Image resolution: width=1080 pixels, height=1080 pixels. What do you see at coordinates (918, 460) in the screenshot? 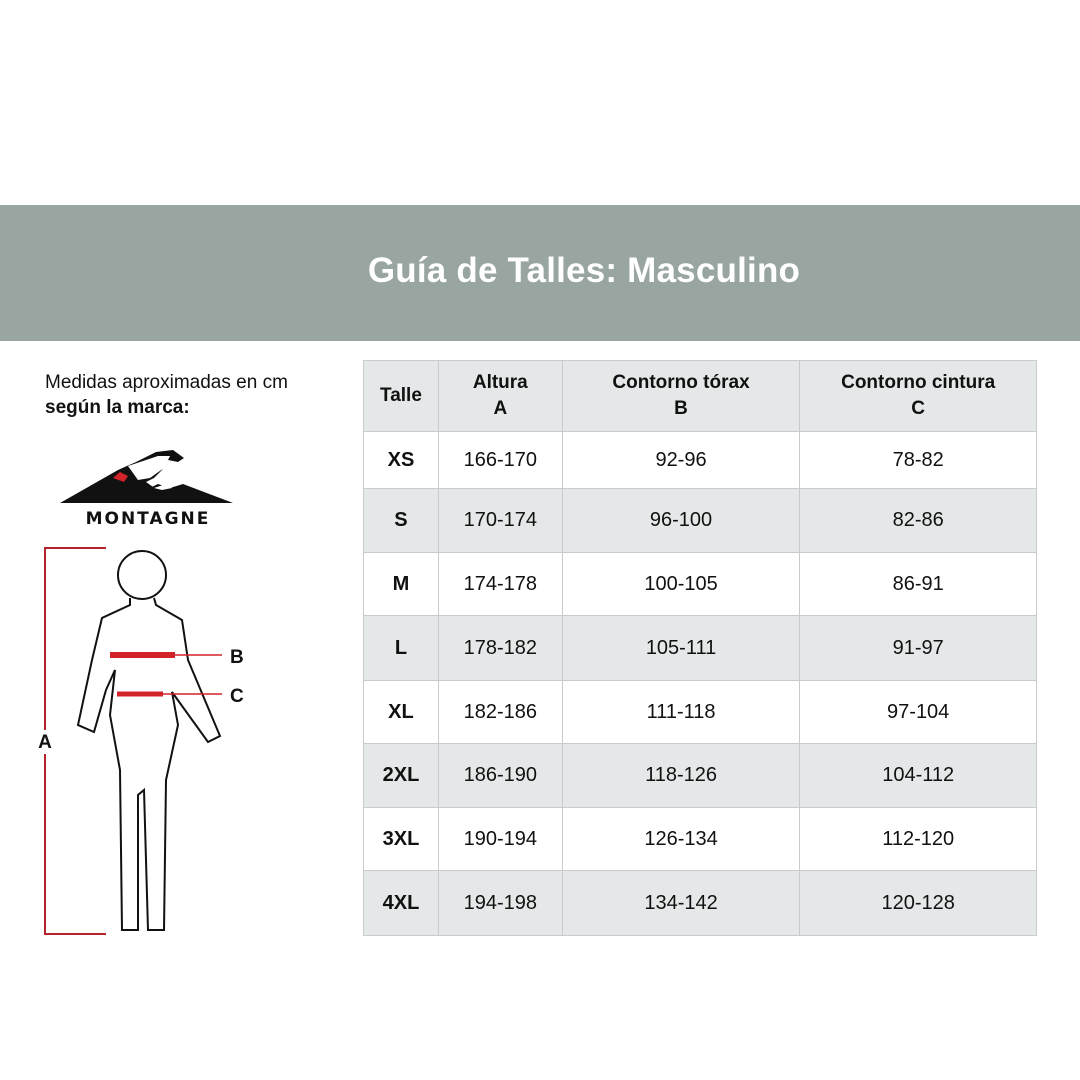
I see `cell-waist: 78-82` at bounding box center [918, 460].